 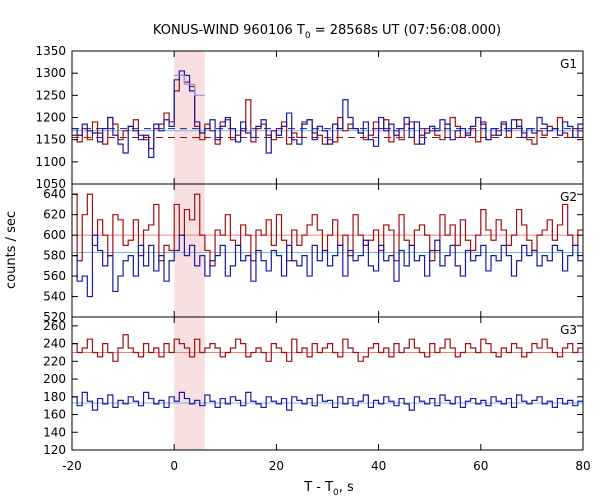 What do you see at coordinates (54, 344) in the screenshot?
I see `panel-g3-y-tick-label: 240` at bounding box center [54, 344].